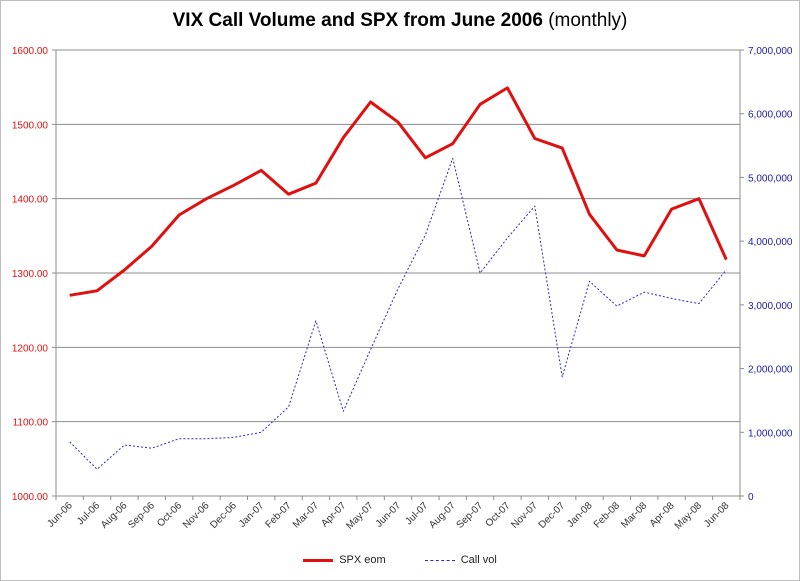 The width and height of the screenshot is (800, 581). I want to click on legend: SPX eom Call vol, so click(400, 560).